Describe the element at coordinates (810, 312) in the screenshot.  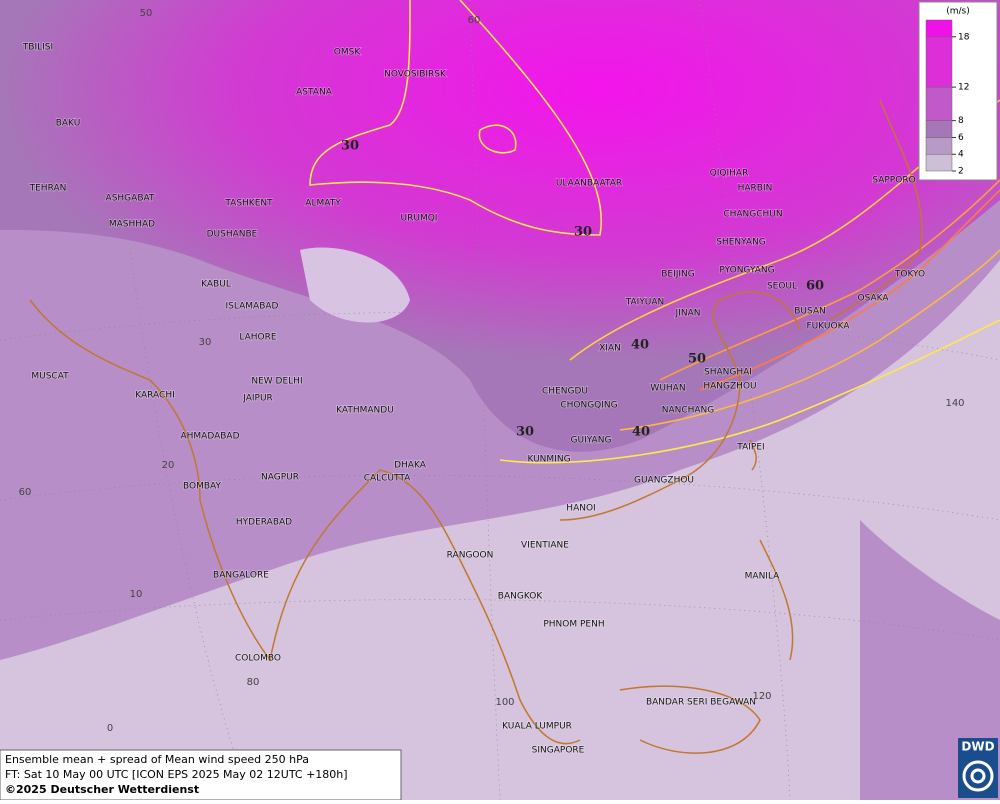
I see `city-label: BUSAN` at that location.